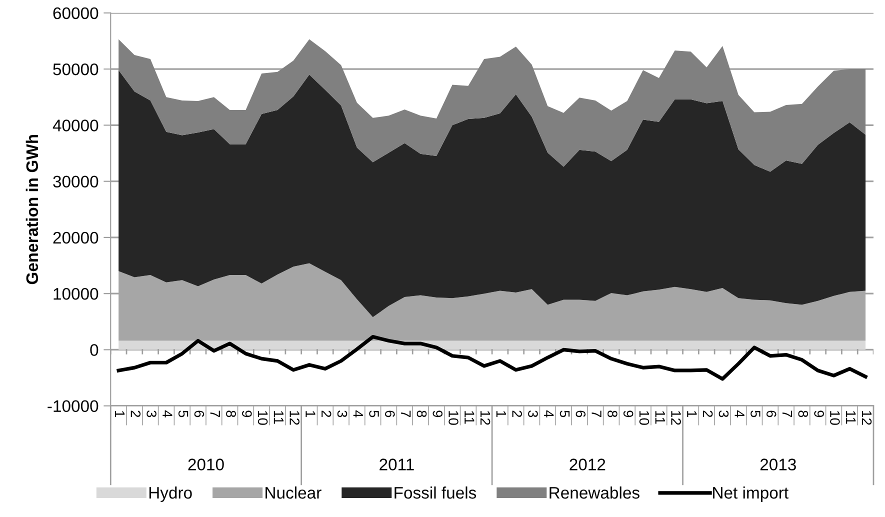  Describe the element at coordinates (75, 13) in the screenshot. I see `y-tick-label: 60000` at that location.